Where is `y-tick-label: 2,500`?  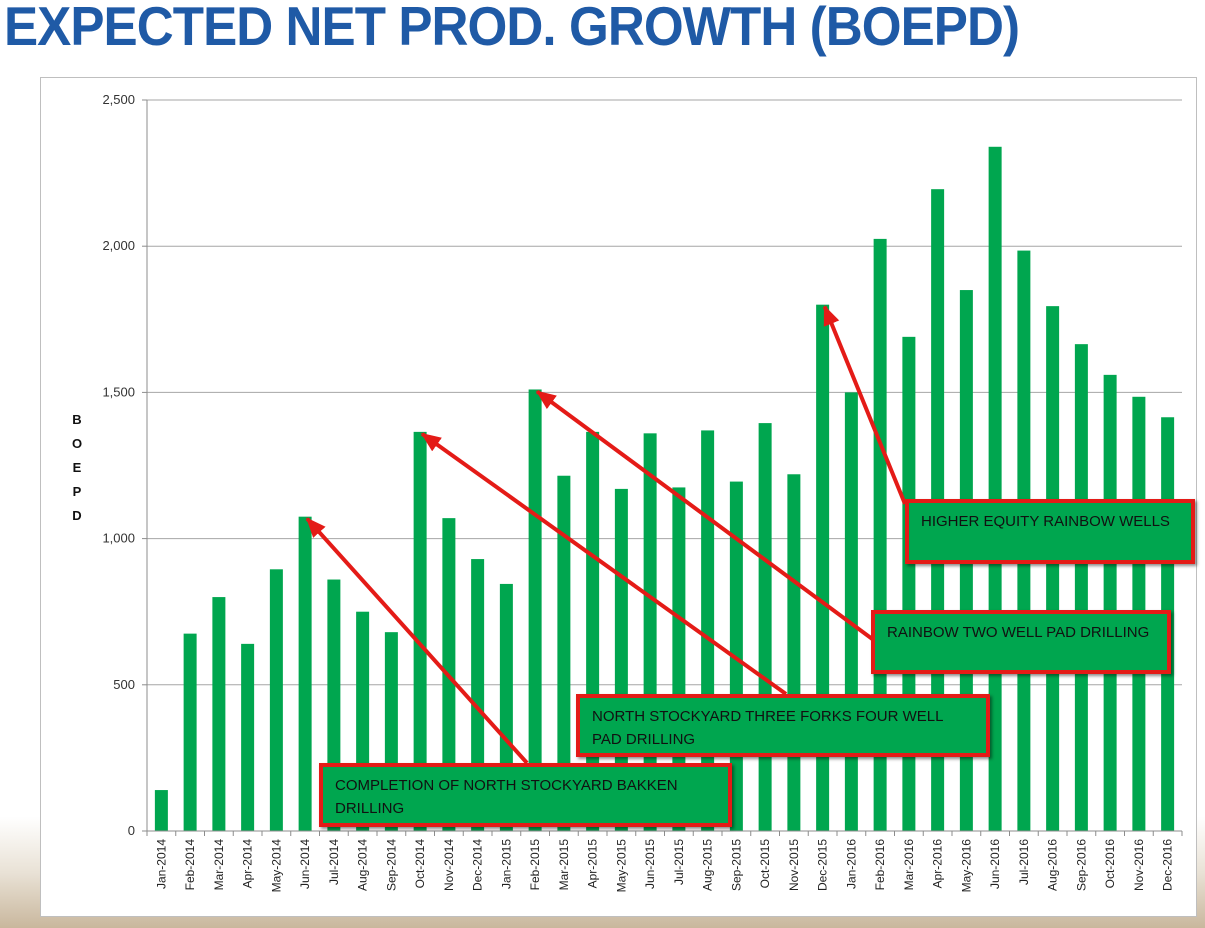
y-tick-label: 2,500 is located at coordinates (118, 99).